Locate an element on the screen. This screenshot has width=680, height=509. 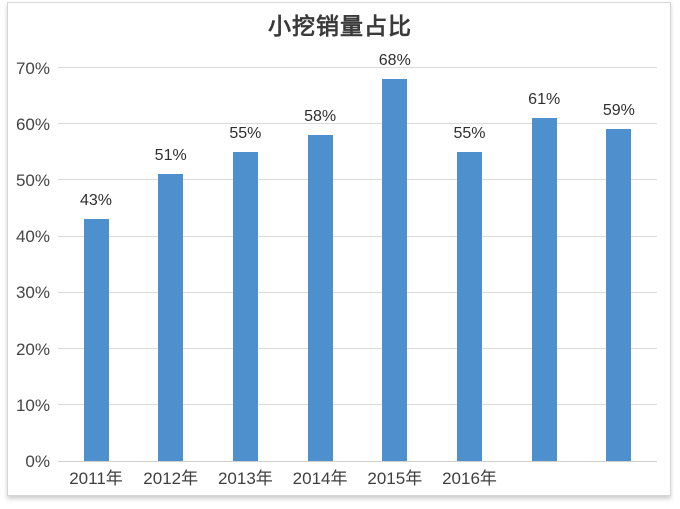
bar-value-label: 61% is located at coordinates (544, 100).